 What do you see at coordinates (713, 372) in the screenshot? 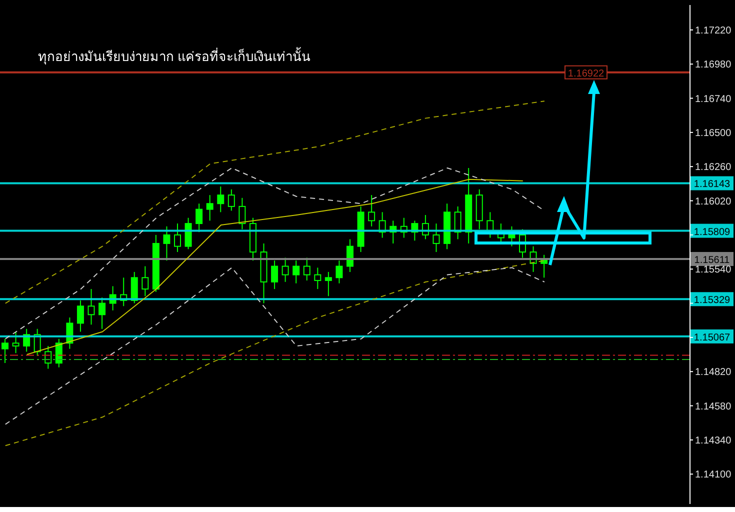
I see `y-tick-label: 1.14820` at bounding box center [713, 372].